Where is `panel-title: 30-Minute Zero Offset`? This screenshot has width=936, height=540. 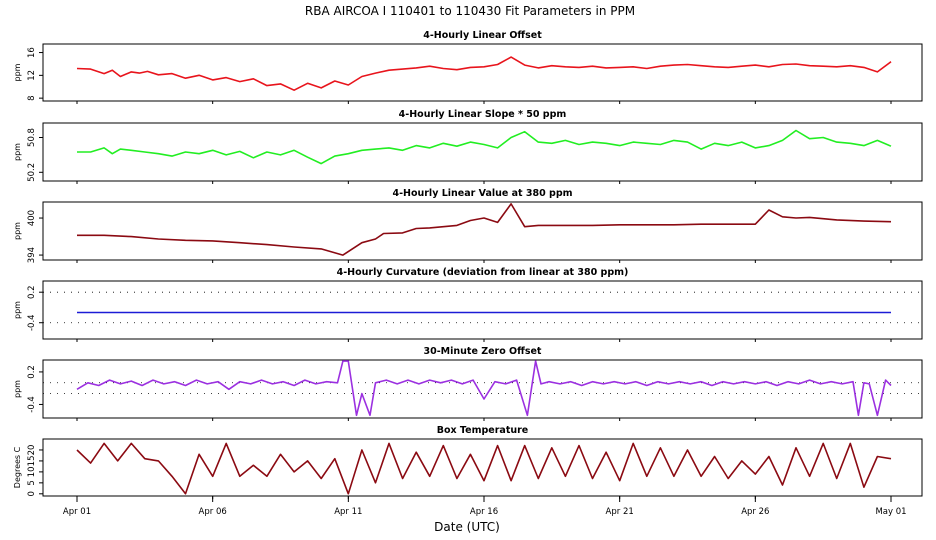
panel-title: 30-Minute Zero Offset is located at coordinates (483, 351).